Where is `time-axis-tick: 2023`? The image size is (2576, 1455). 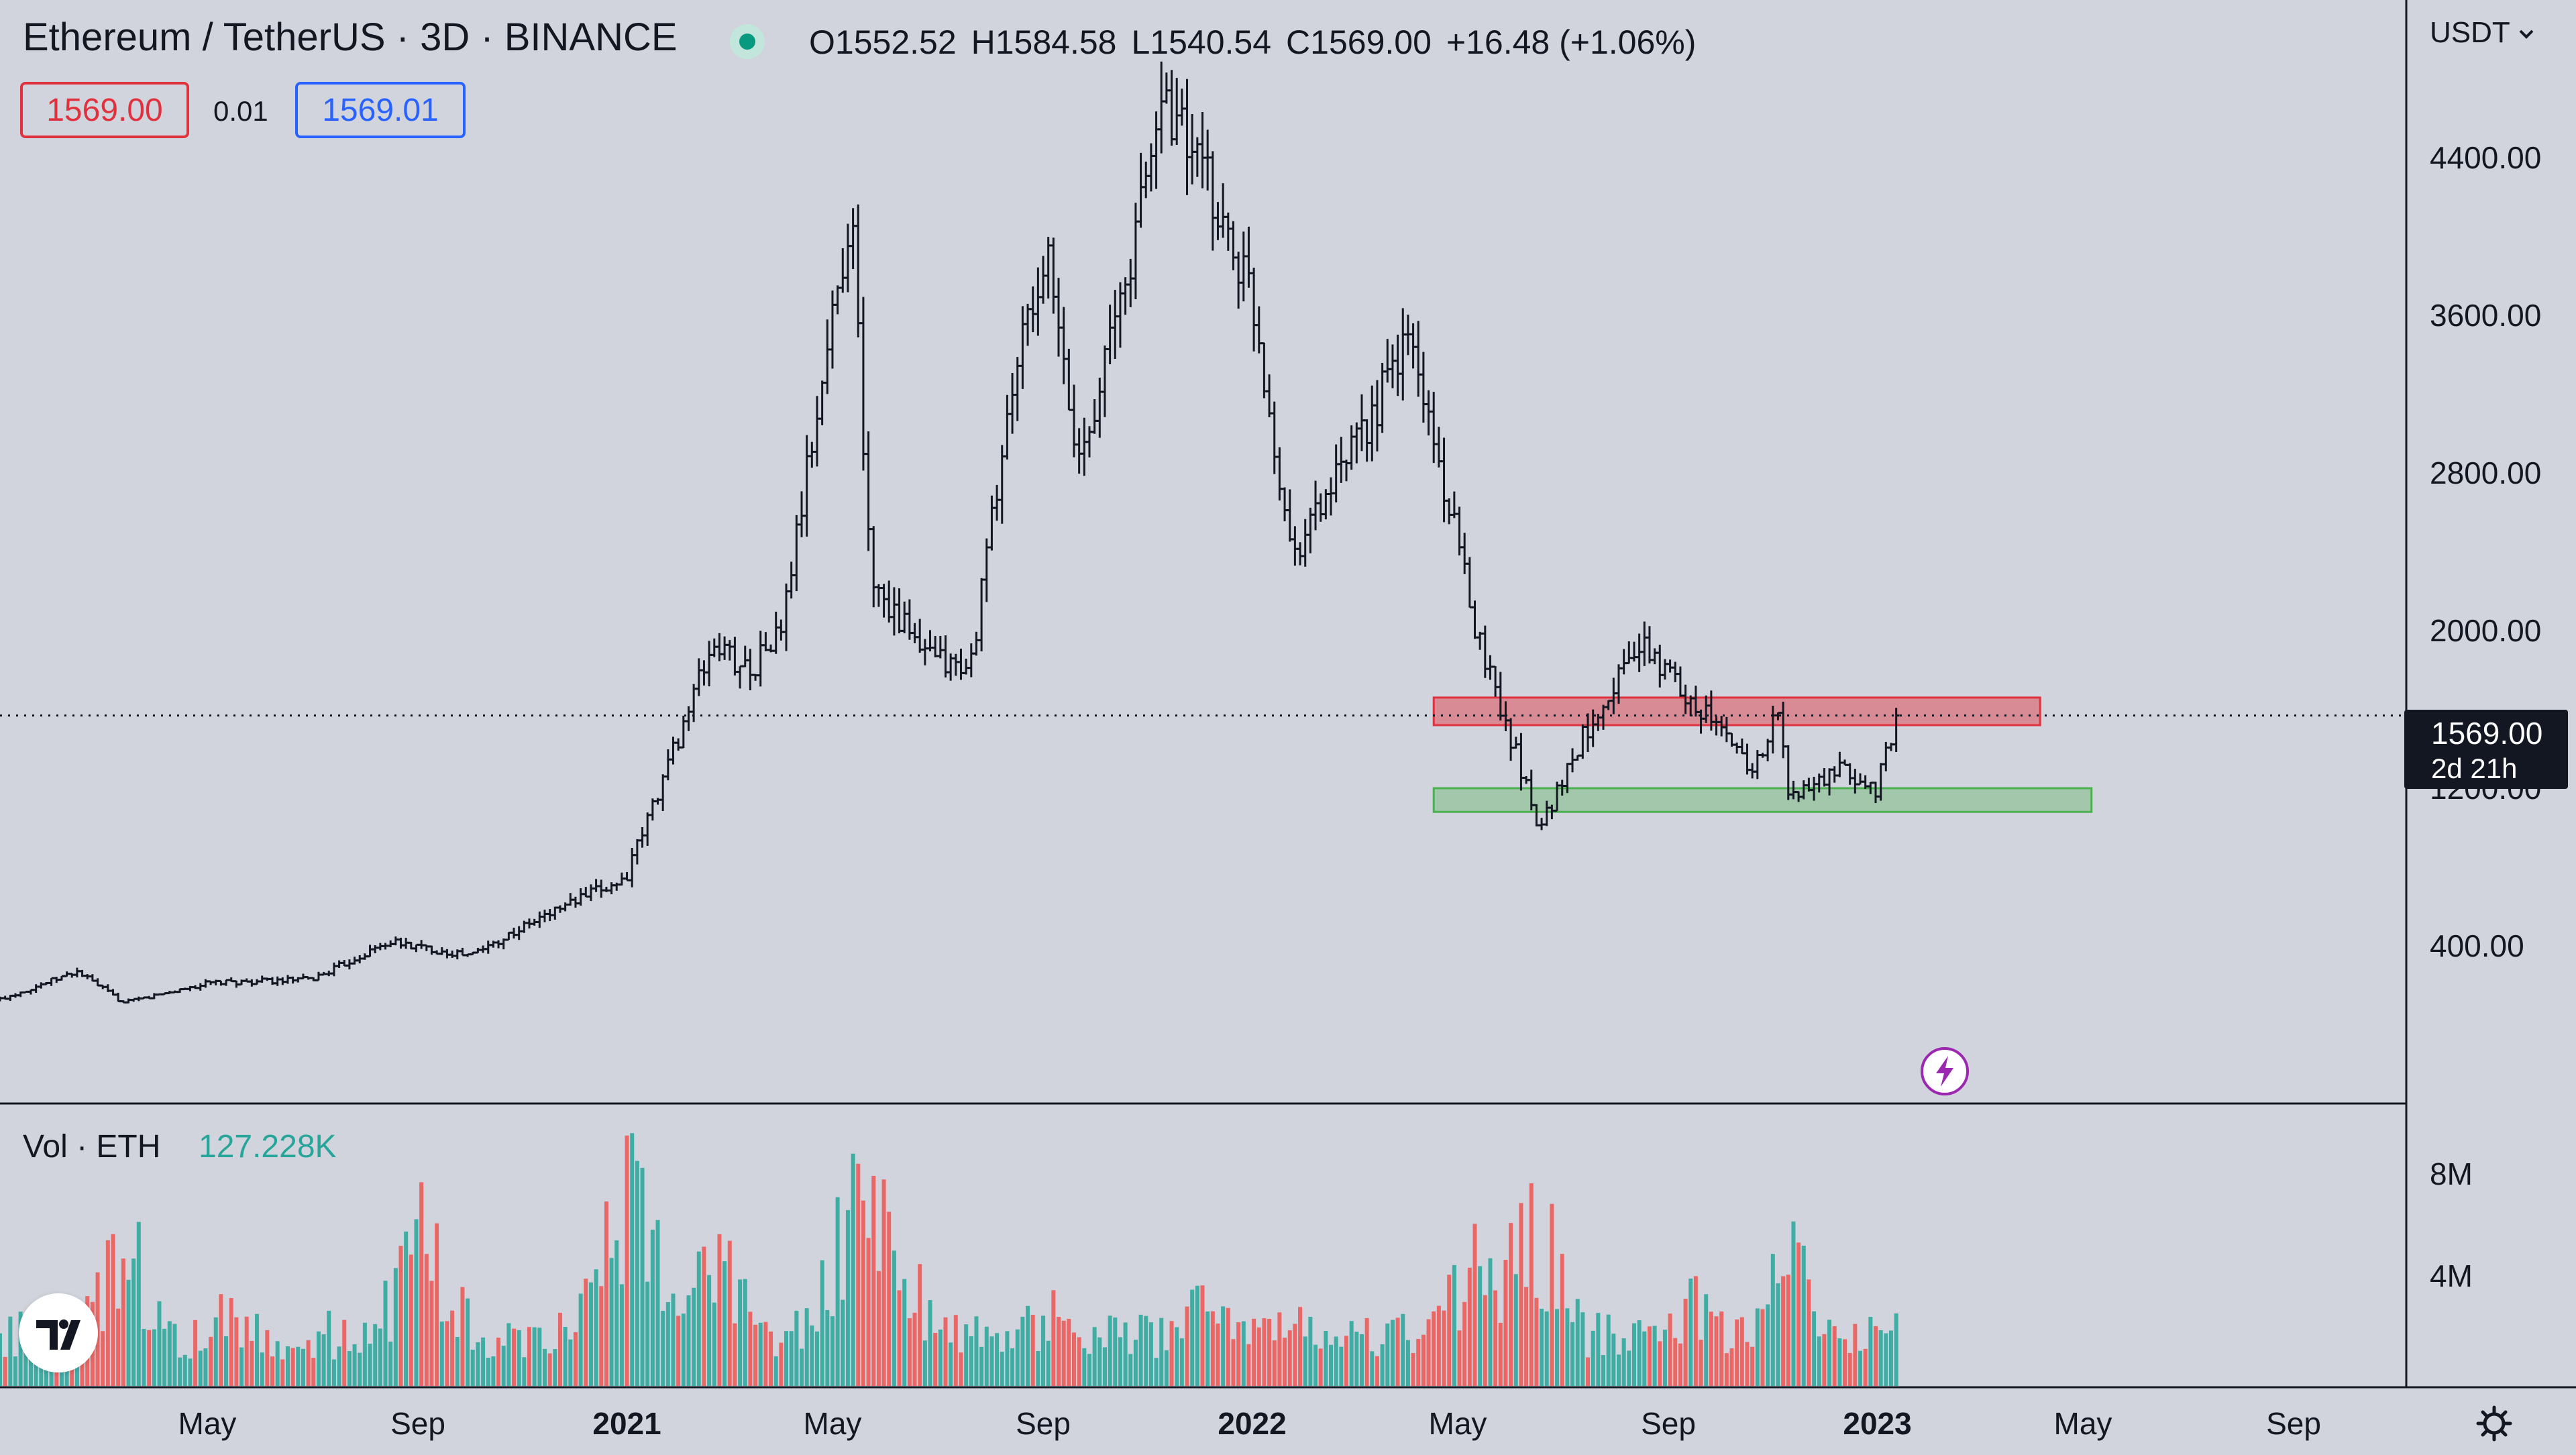
time-axis-tick: 2023 is located at coordinates (1877, 1423).